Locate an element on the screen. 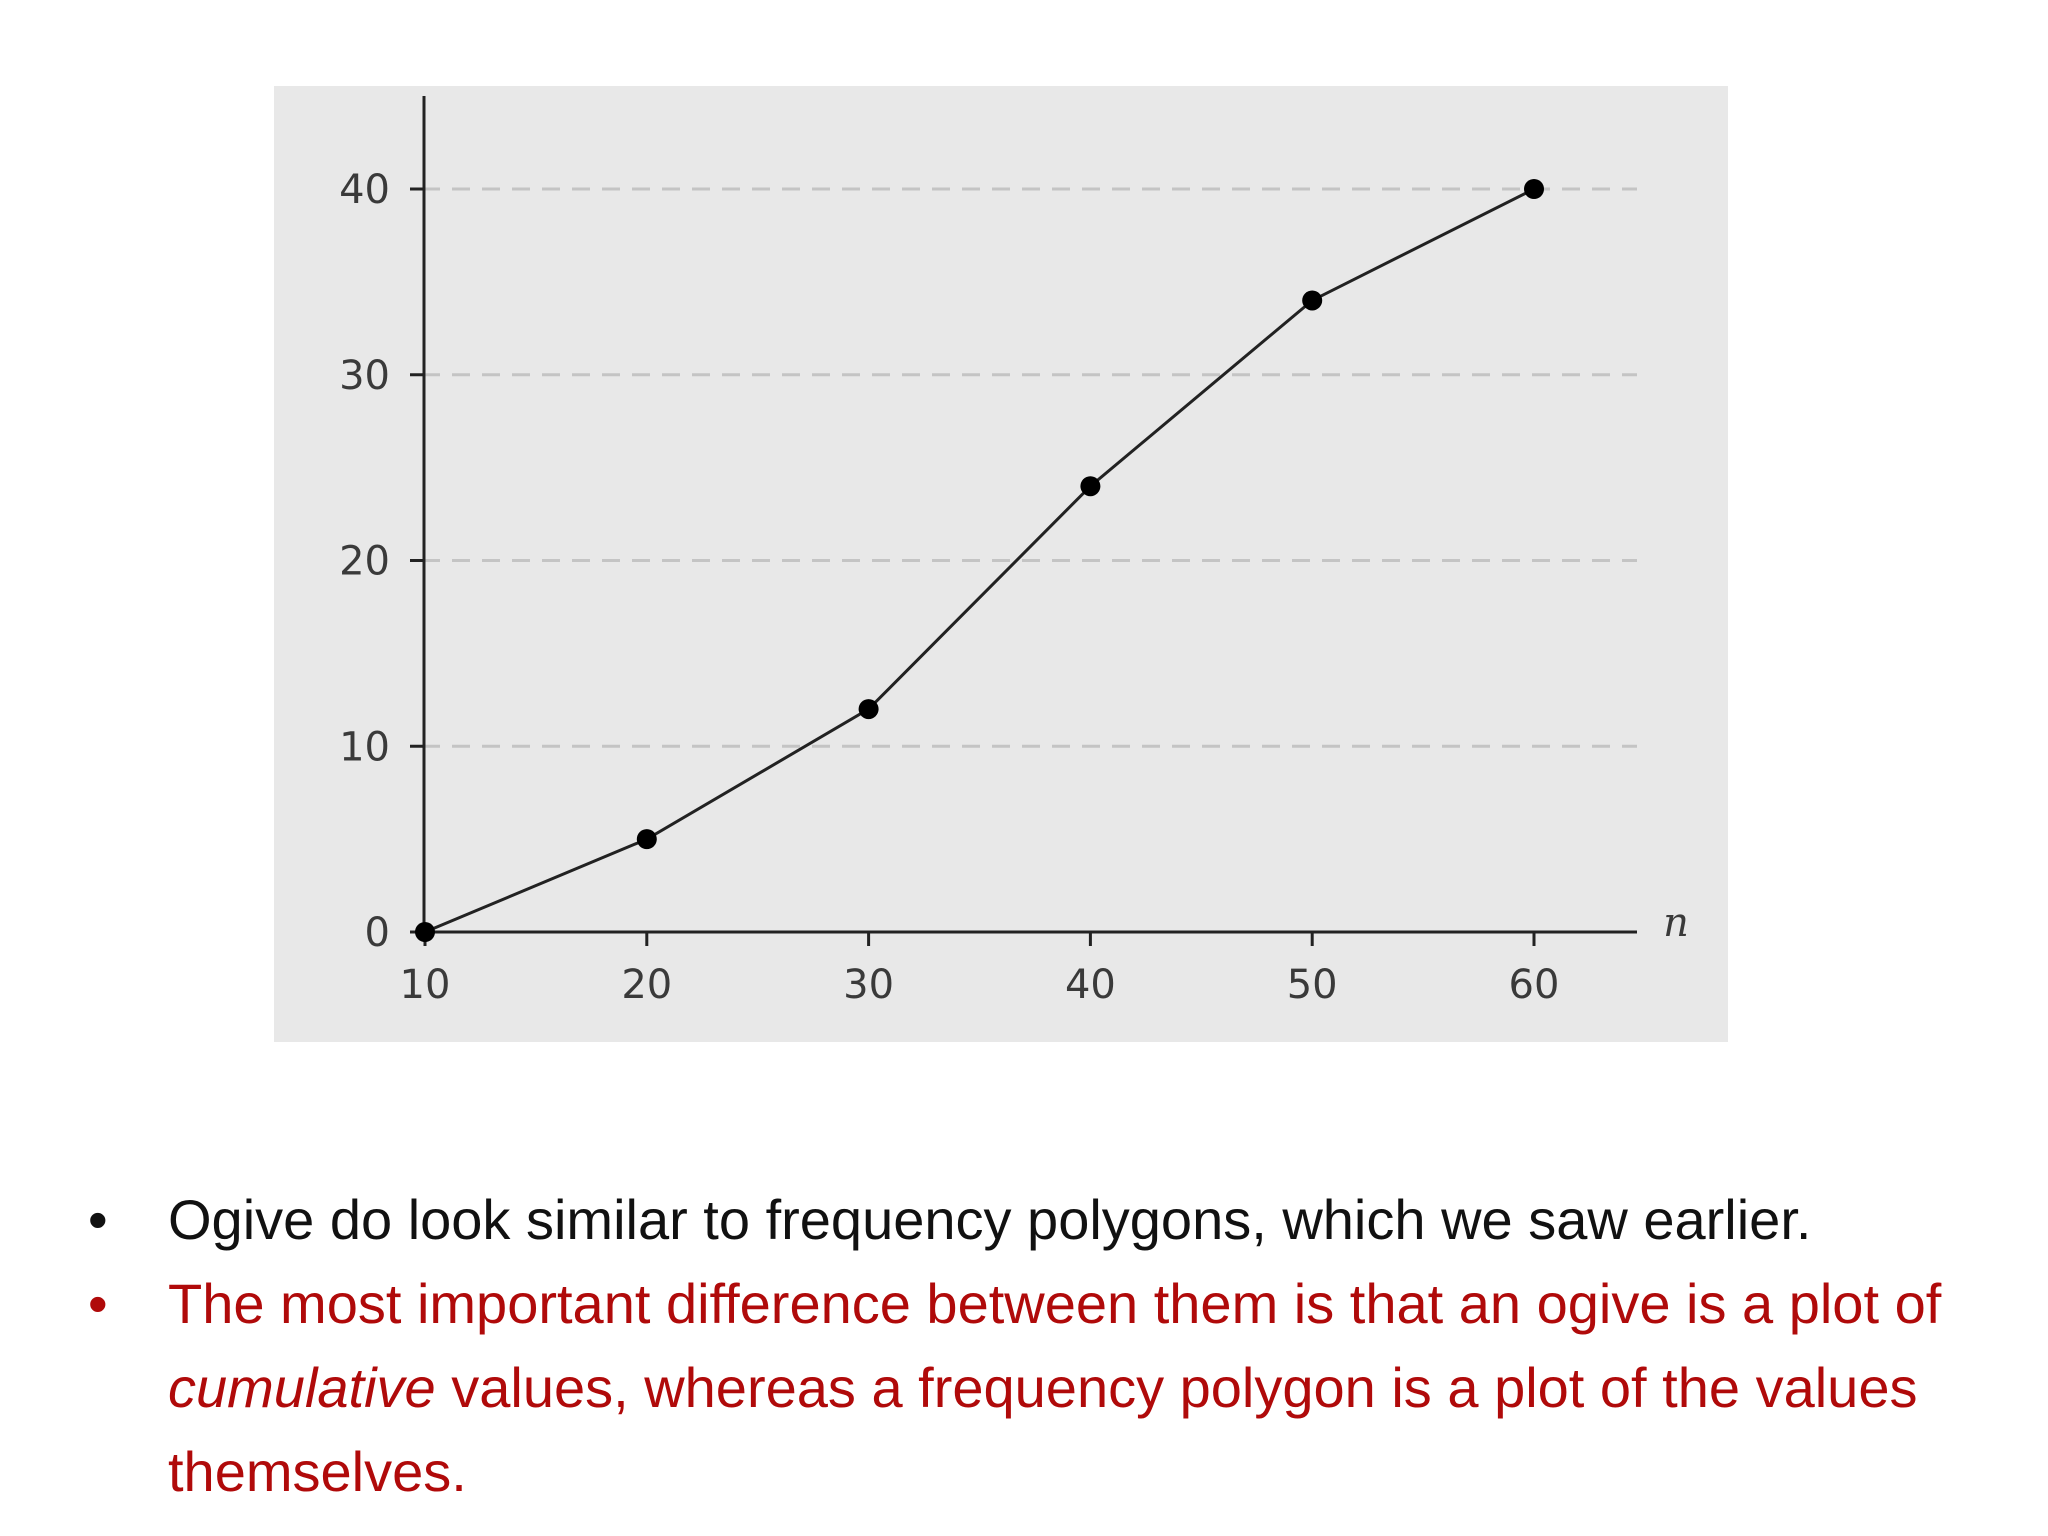 This screenshot has height=1536, width=2048. x-tick-label-60: 60 is located at coordinates (1534, 985).